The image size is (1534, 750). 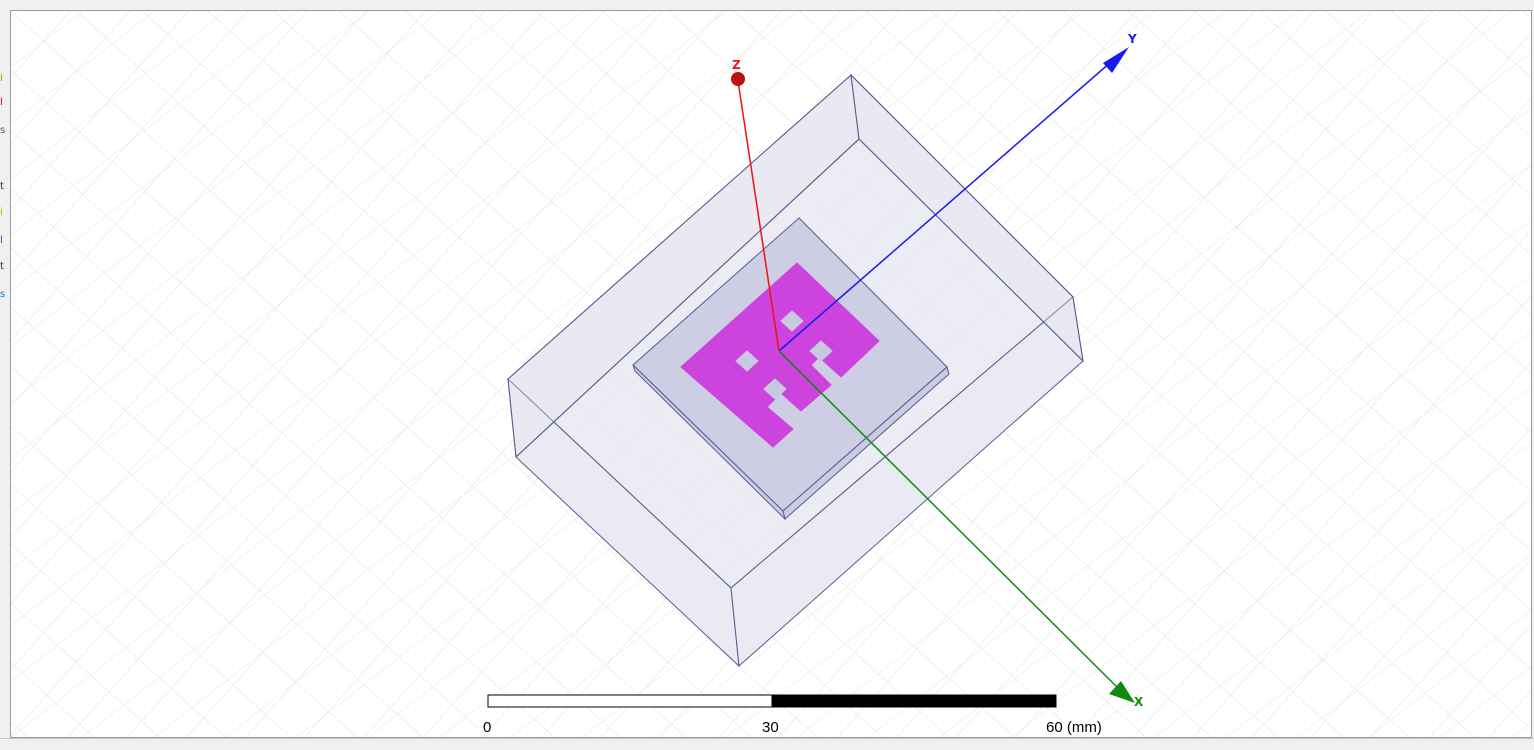 I want to click on z-axis-line, so click(x=758, y=216).